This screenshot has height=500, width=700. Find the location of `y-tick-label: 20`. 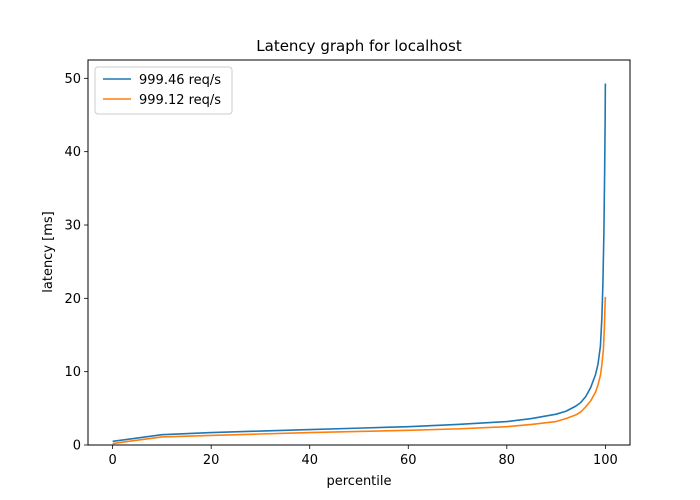

y-tick-label: 20 is located at coordinates (72, 299).